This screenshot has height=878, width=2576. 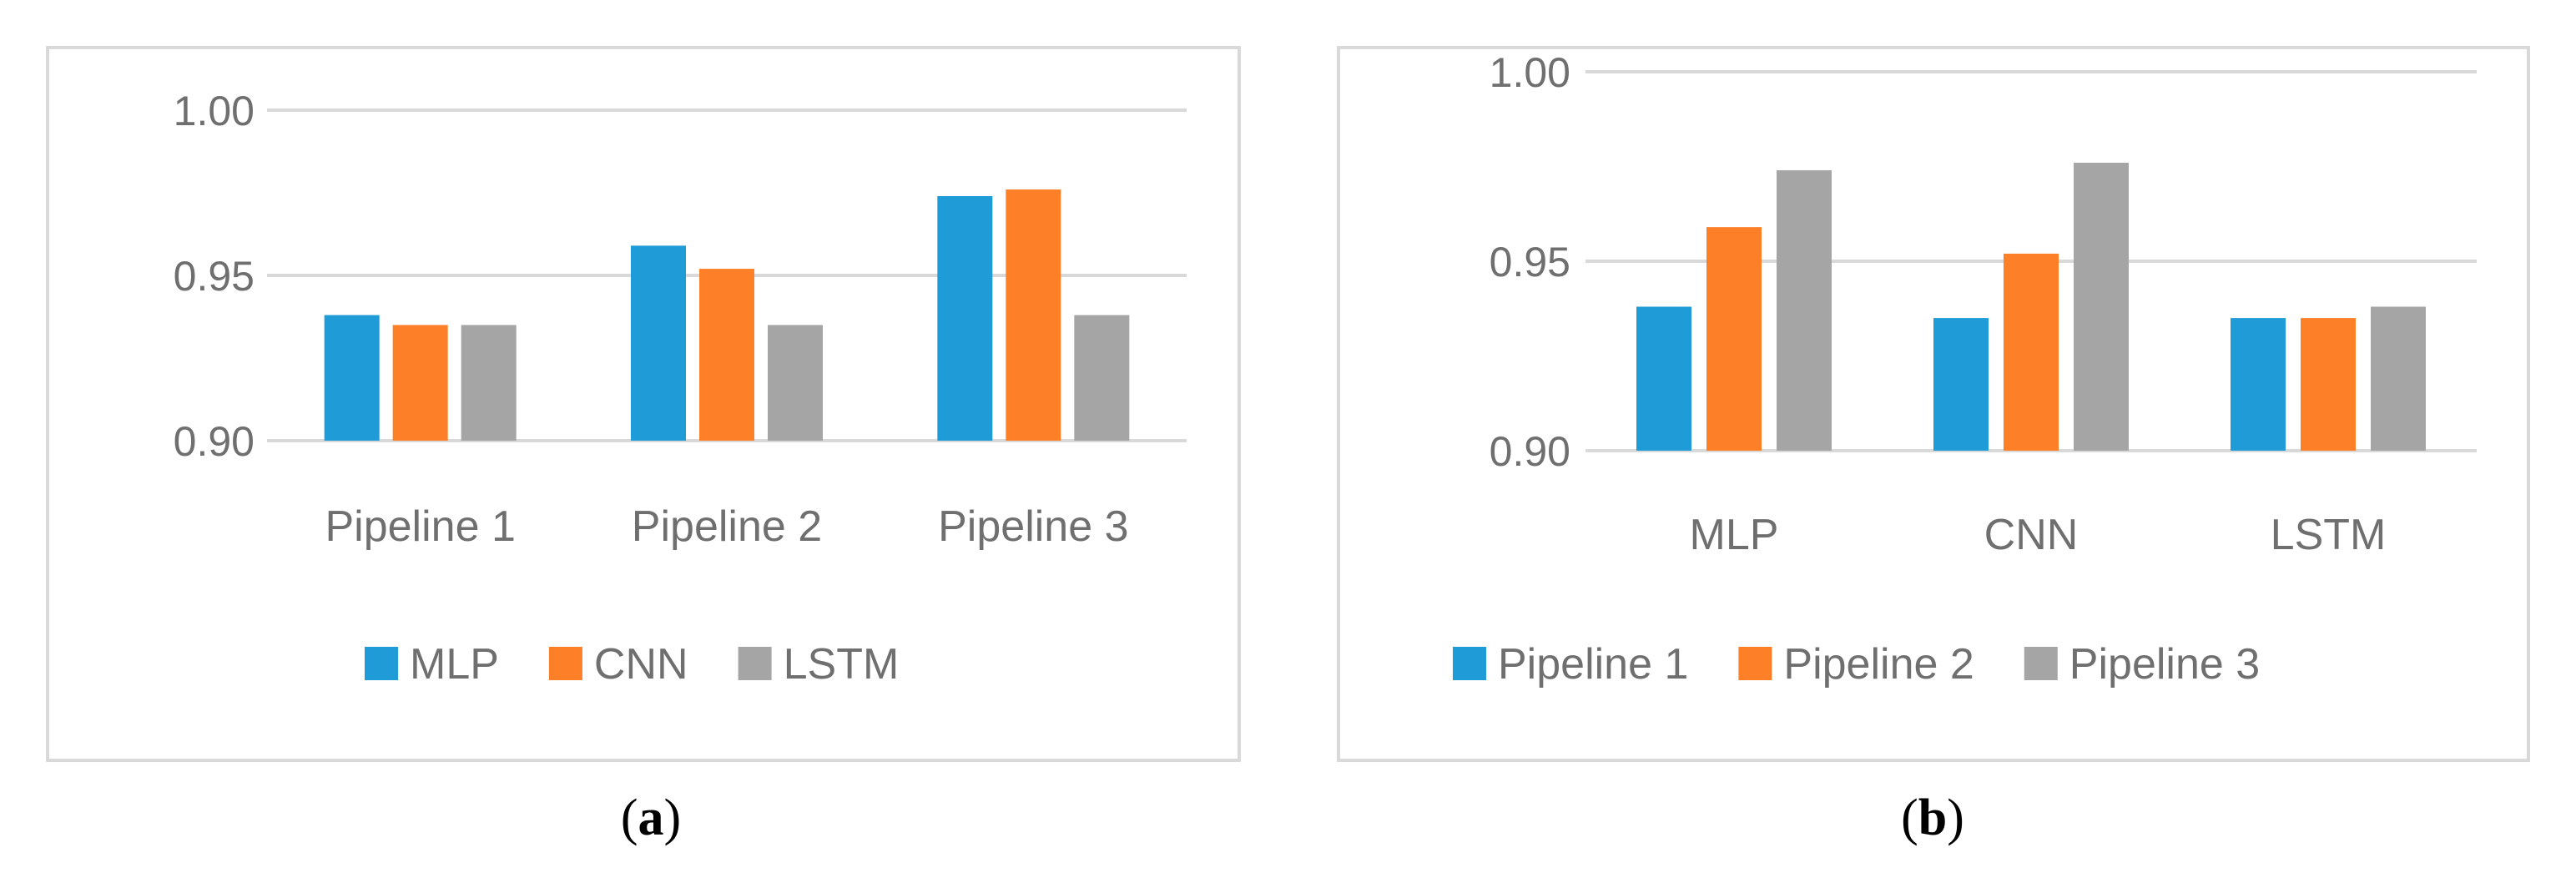 I want to click on x-tick-label: LSTM, so click(x=2329, y=535).